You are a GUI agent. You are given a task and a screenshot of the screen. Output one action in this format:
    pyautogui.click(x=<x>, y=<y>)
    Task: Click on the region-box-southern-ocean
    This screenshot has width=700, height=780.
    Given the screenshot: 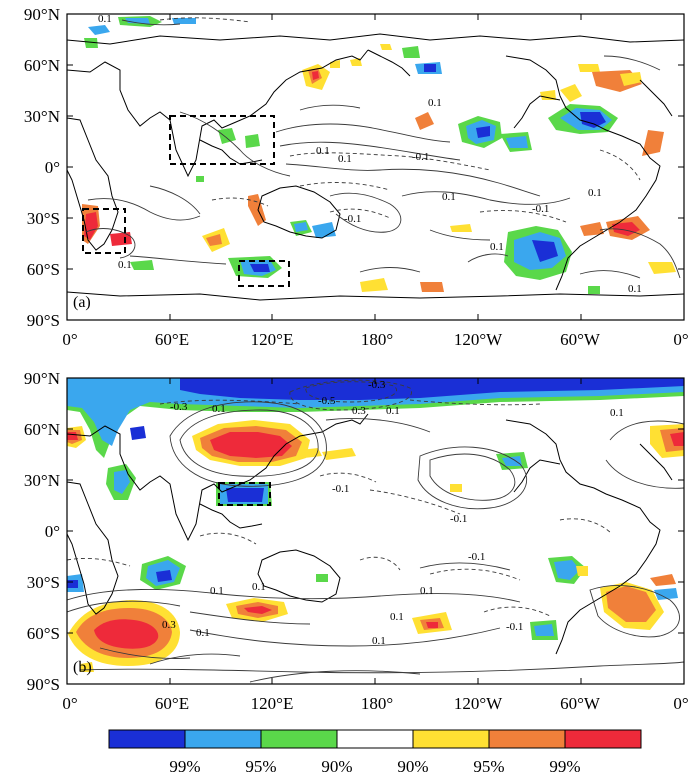 What is the action you would take?
    pyautogui.click(x=264, y=273)
    